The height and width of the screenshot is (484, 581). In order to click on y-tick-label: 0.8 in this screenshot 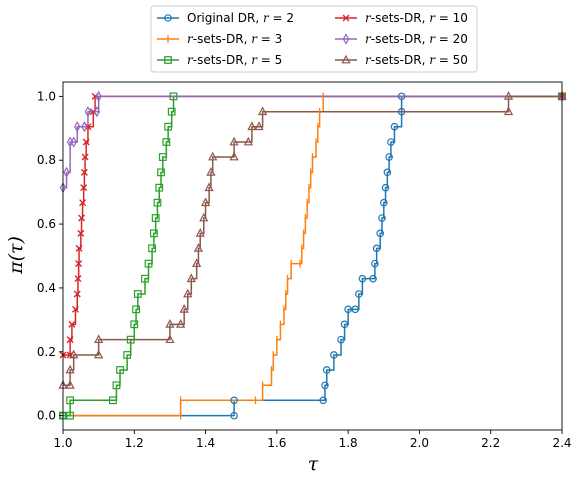, I will do `click(46, 160)`.